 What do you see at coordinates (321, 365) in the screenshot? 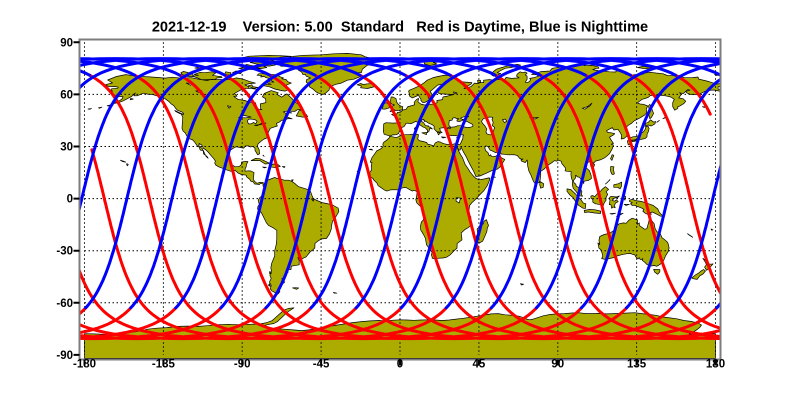
I see `svg-text: -45` at bounding box center [321, 365].